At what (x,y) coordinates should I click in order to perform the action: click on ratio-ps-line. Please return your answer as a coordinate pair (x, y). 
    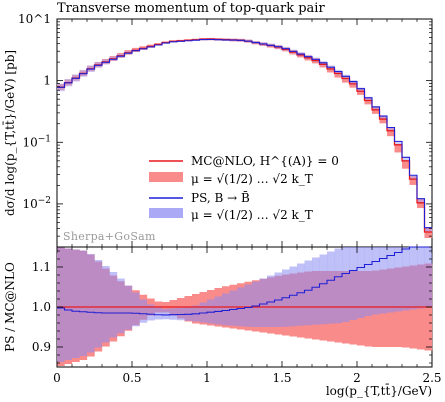
    Looking at the image, I should click on (244, 281).